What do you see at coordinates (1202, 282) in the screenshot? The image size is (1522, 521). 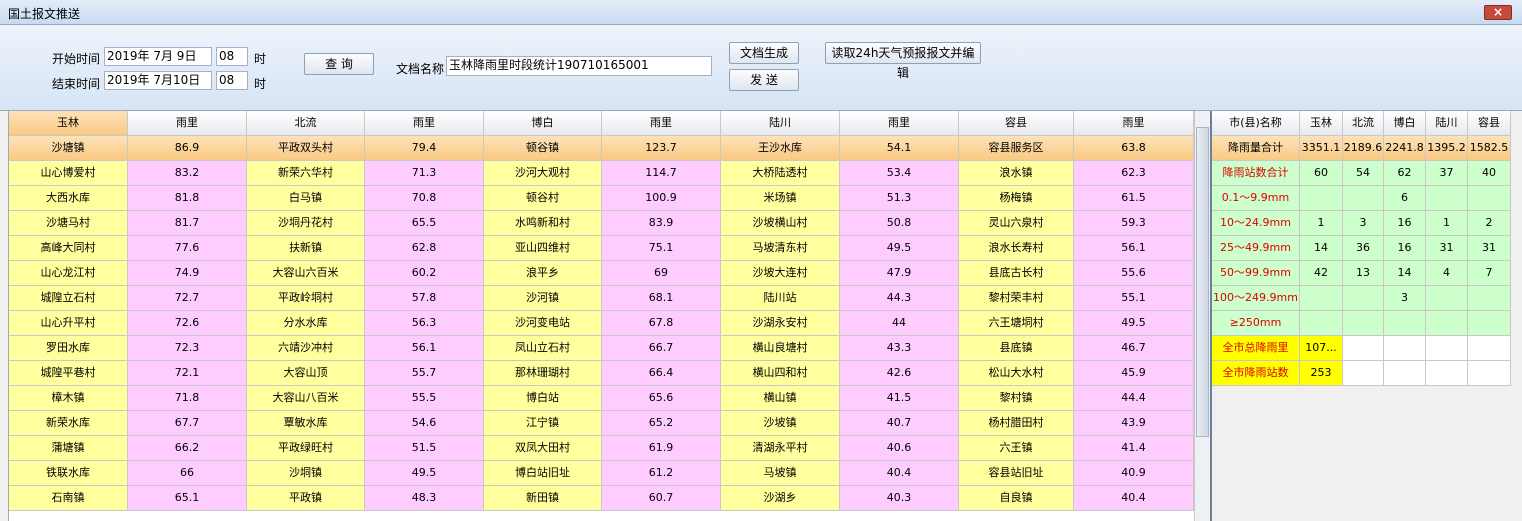 I see `scroll-thumb` at bounding box center [1202, 282].